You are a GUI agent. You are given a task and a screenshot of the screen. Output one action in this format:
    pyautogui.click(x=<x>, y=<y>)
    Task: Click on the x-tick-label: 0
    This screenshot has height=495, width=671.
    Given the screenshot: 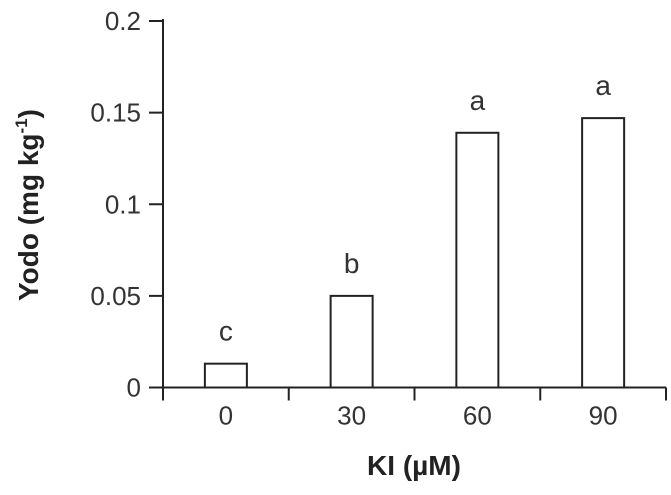 What is the action you would take?
    pyautogui.click(x=226, y=416)
    